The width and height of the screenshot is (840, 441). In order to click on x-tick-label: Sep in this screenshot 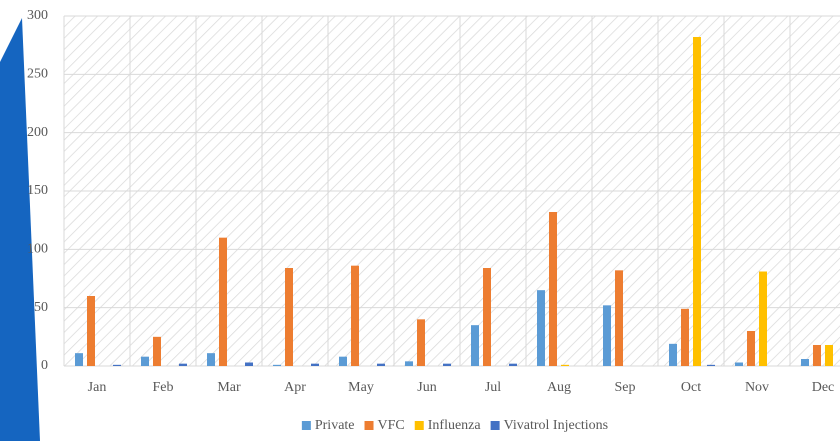, I will do `click(625, 387)`.